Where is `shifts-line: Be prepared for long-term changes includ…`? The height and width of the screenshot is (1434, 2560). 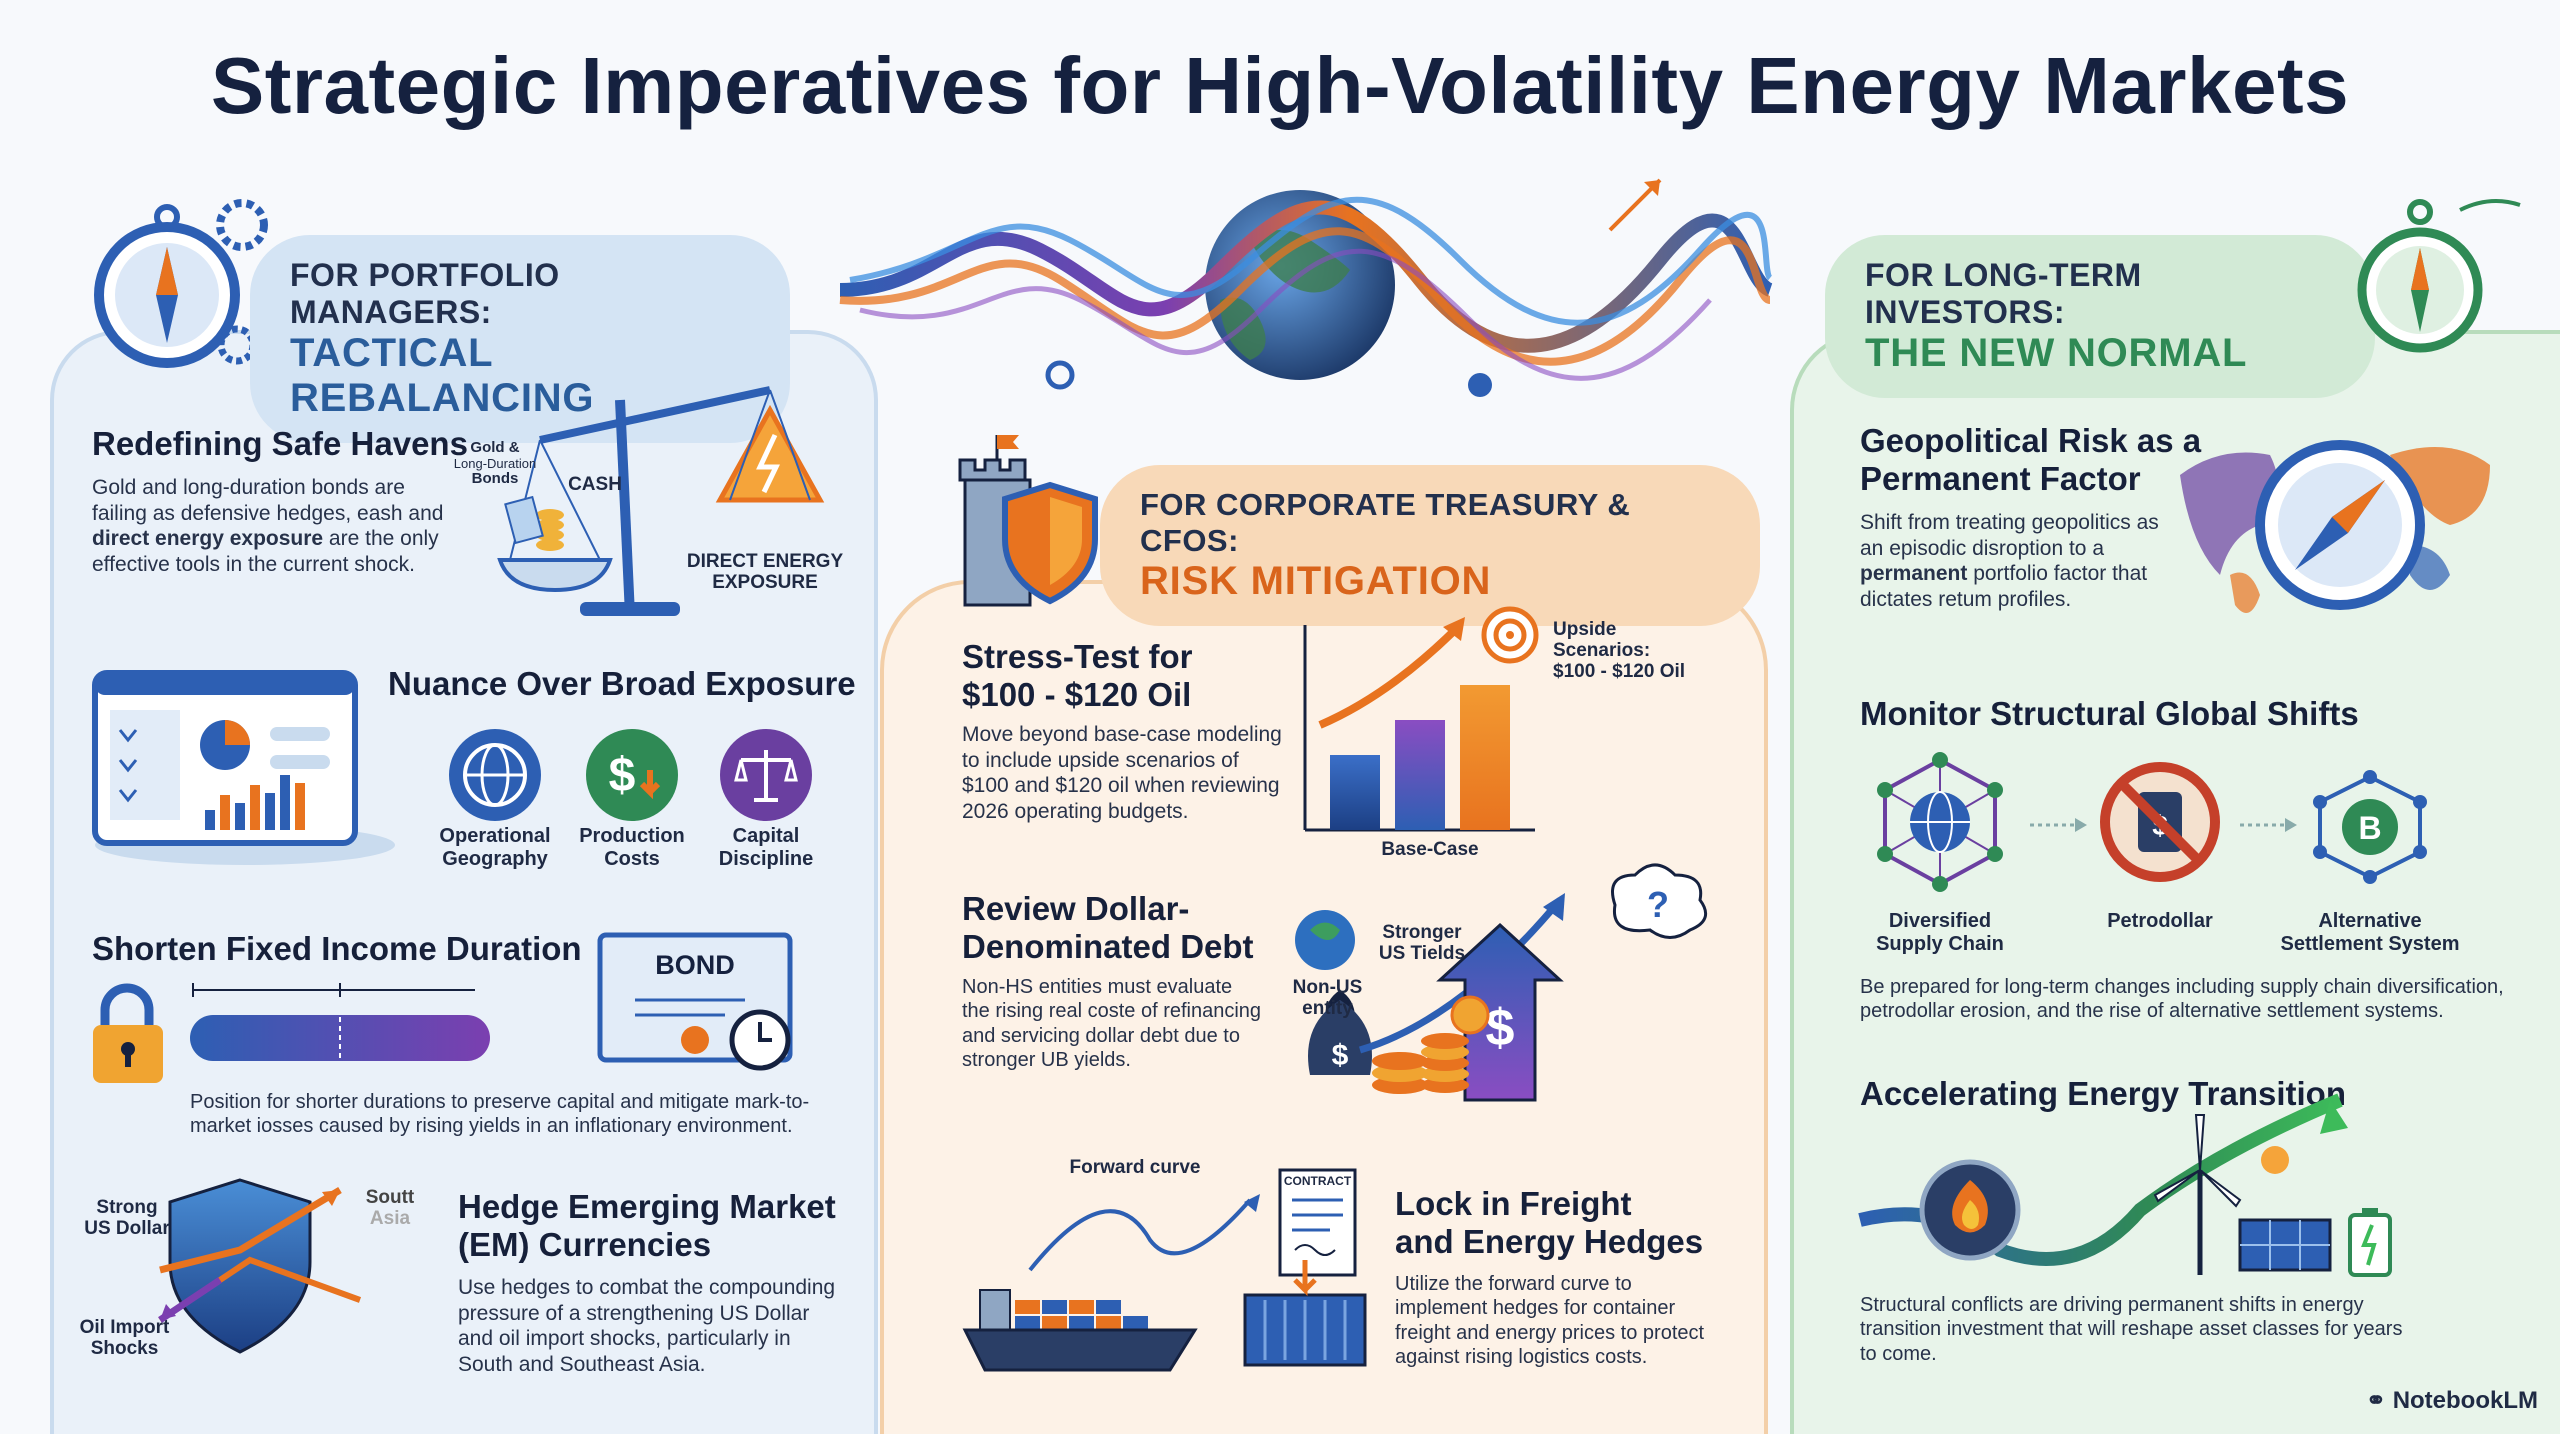
shifts-line: Be prepared for long-term changes includ… is located at coordinates (2182, 987).